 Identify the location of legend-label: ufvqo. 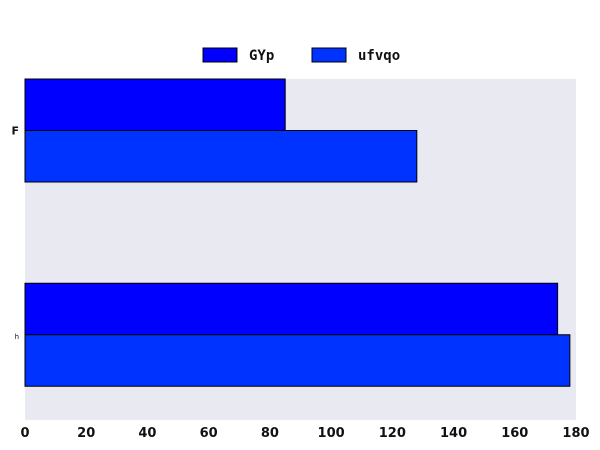
(379, 56).